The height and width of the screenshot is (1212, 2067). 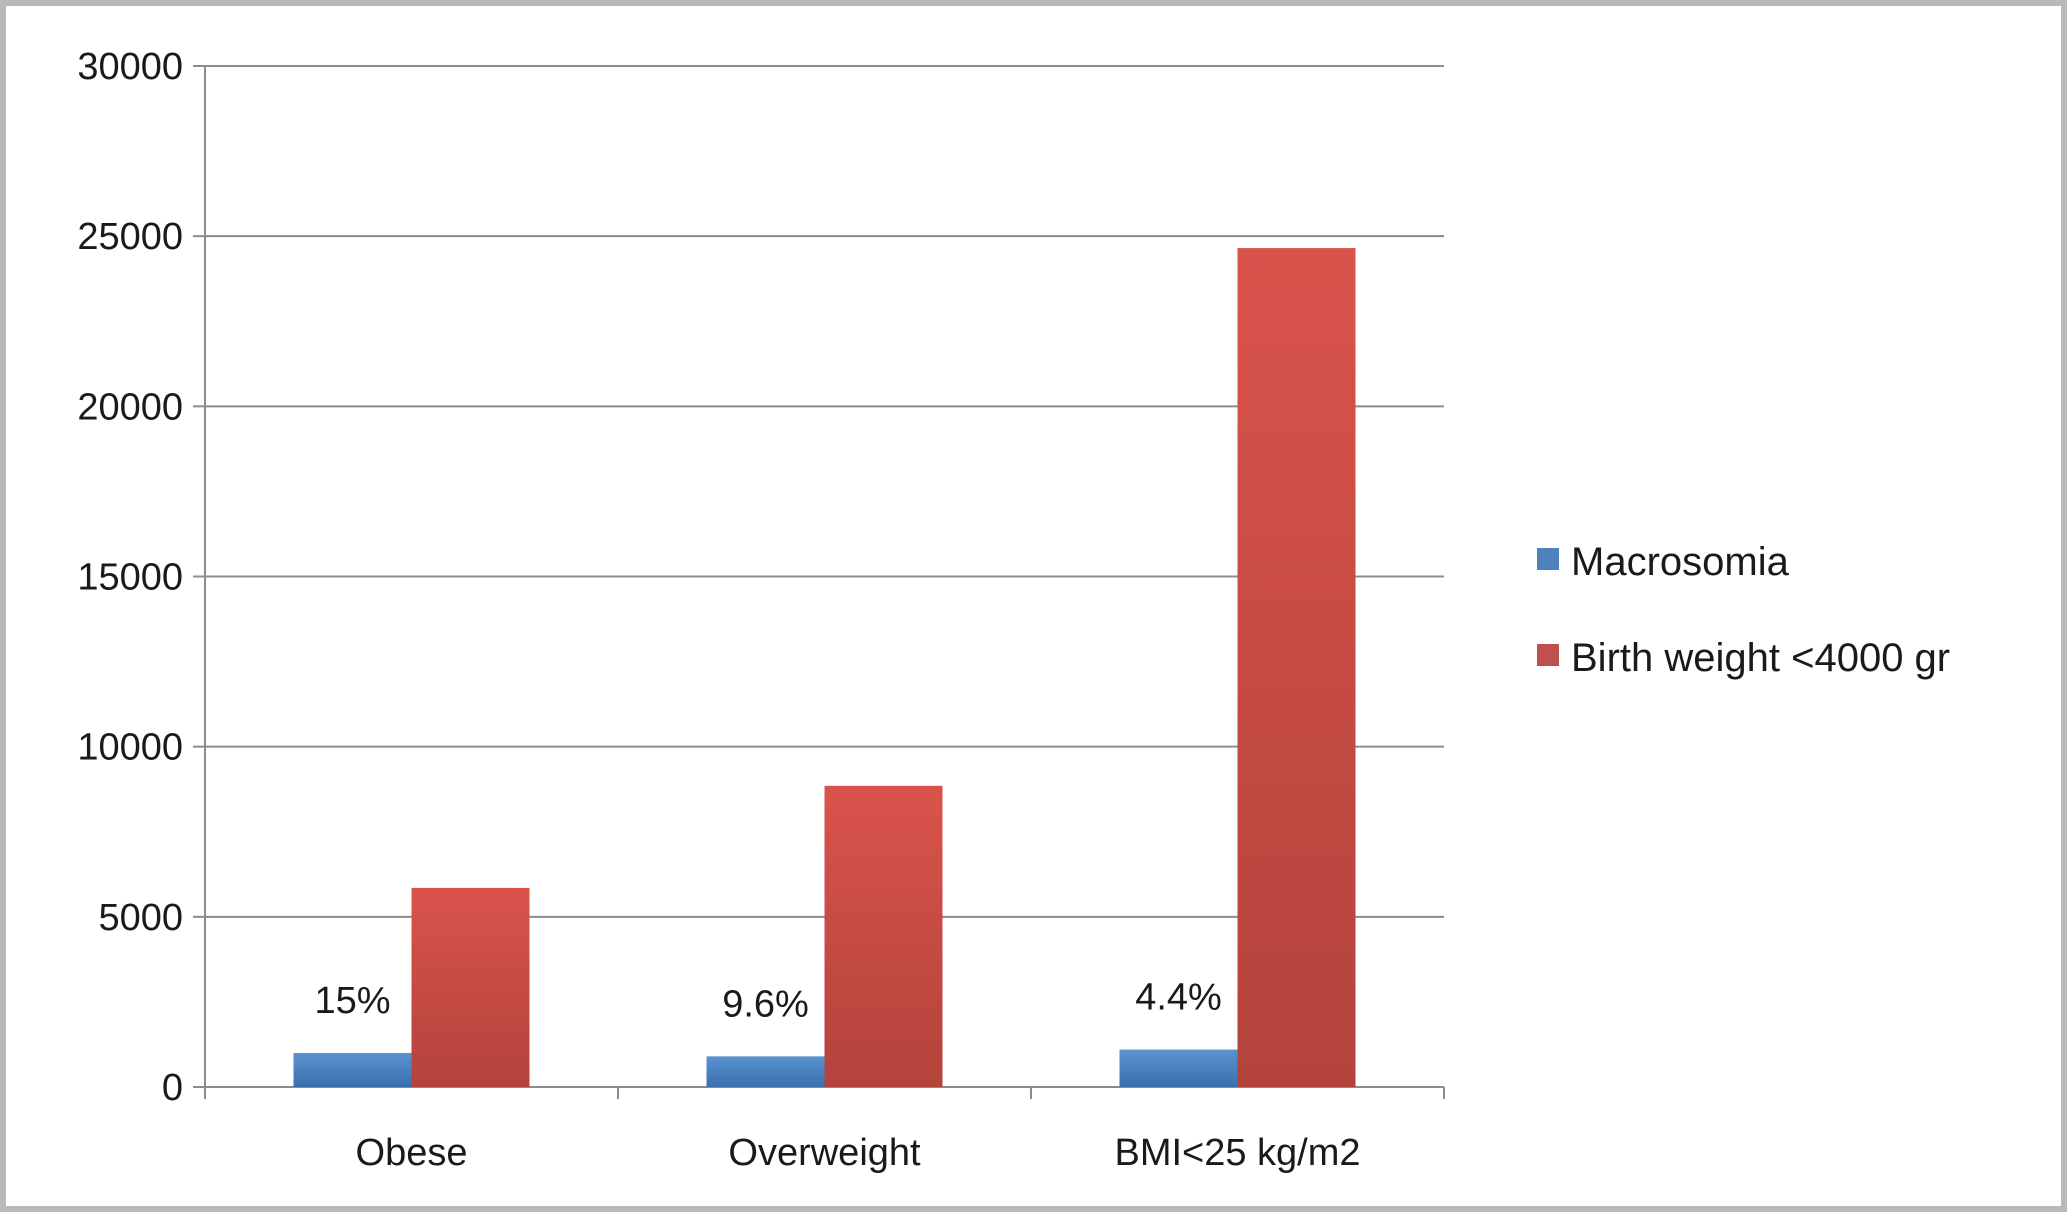 What do you see at coordinates (412, 1153) in the screenshot?
I see `category-label: Obese` at bounding box center [412, 1153].